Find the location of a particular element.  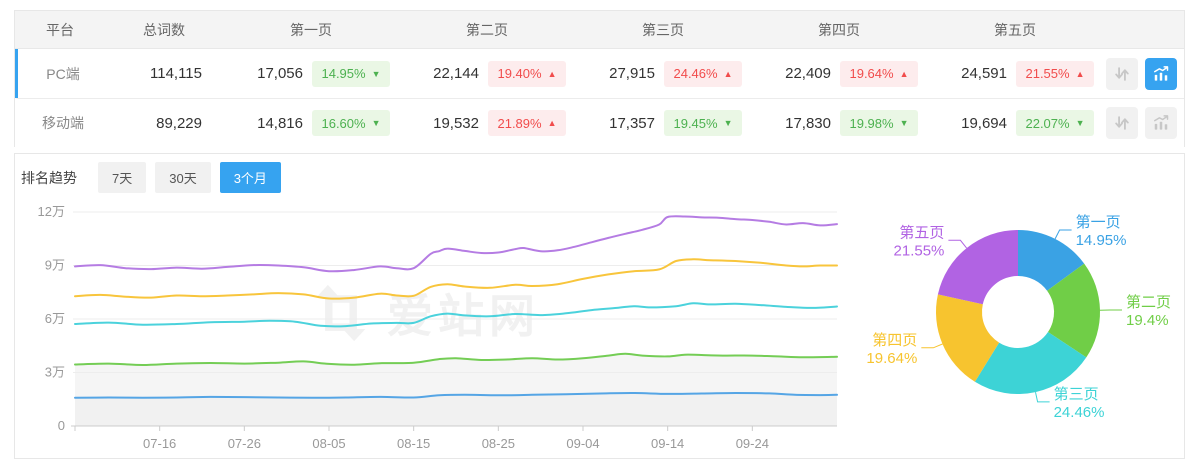

page-value: 27,915 is located at coordinates (632, 73).